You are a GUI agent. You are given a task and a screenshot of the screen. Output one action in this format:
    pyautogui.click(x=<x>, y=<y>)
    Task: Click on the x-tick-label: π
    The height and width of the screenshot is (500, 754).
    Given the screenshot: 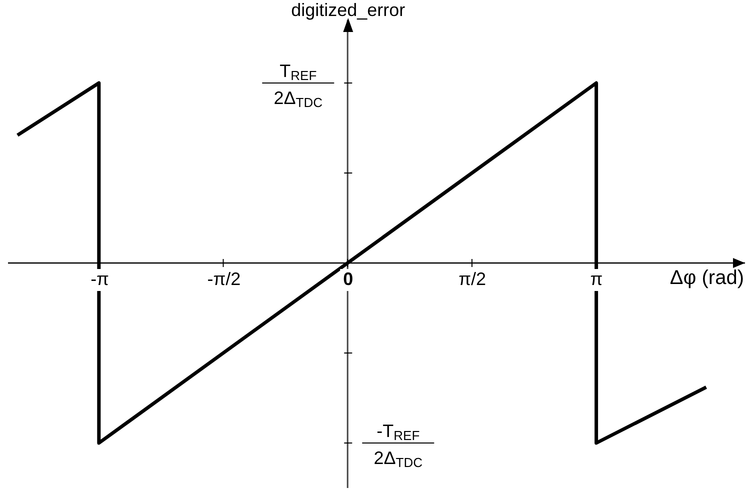 What is the action you would take?
    pyautogui.click(x=596, y=279)
    